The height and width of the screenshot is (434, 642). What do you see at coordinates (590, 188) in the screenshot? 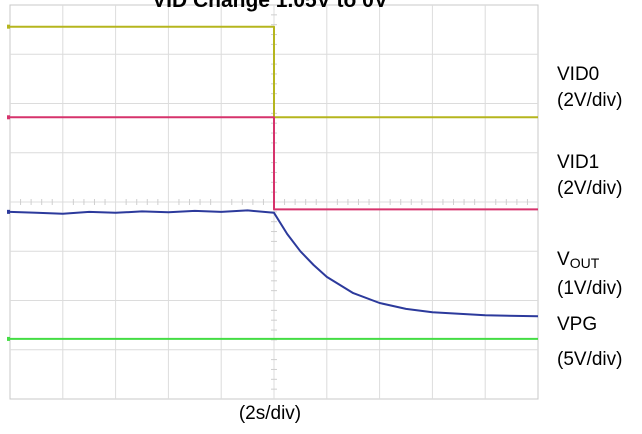
I see `legend-vid1-scale: (2V/div)` at bounding box center [590, 188].